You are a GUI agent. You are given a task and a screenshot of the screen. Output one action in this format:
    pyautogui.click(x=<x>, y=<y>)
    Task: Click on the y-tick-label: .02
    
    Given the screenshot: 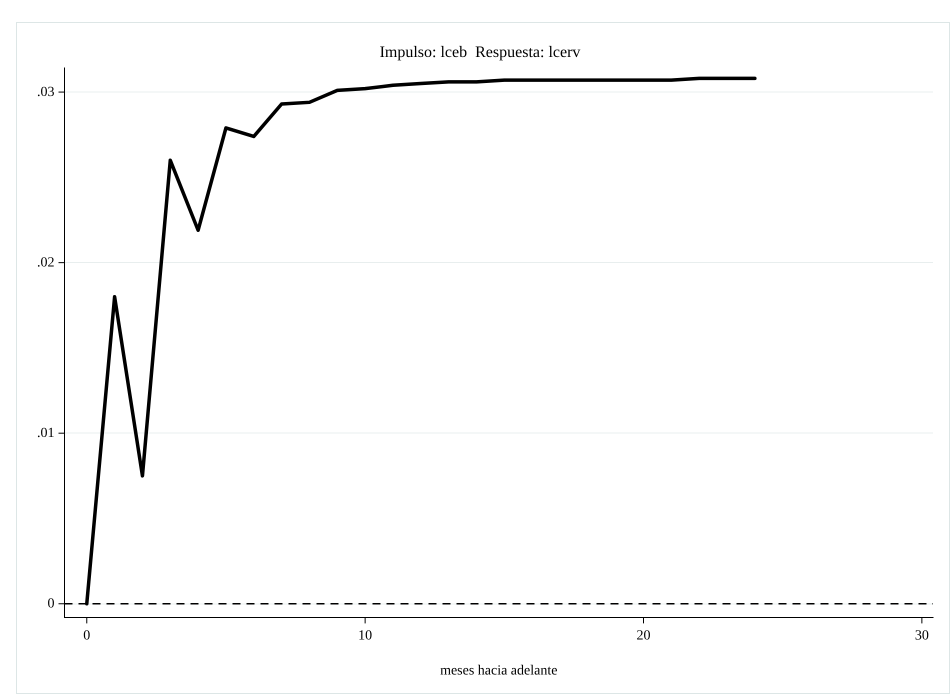 What is the action you would take?
    pyautogui.click(x=45, y=262)
    